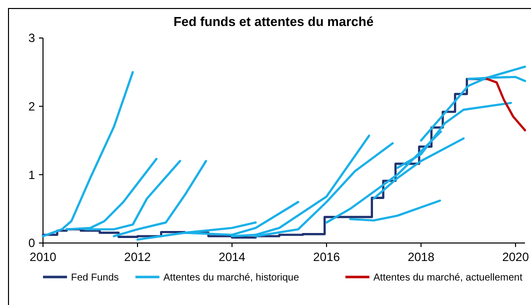 This screenshot has width=531, height=305. I want to click on legend-label: Attentes du marché, actuellement, so click(448, 278).